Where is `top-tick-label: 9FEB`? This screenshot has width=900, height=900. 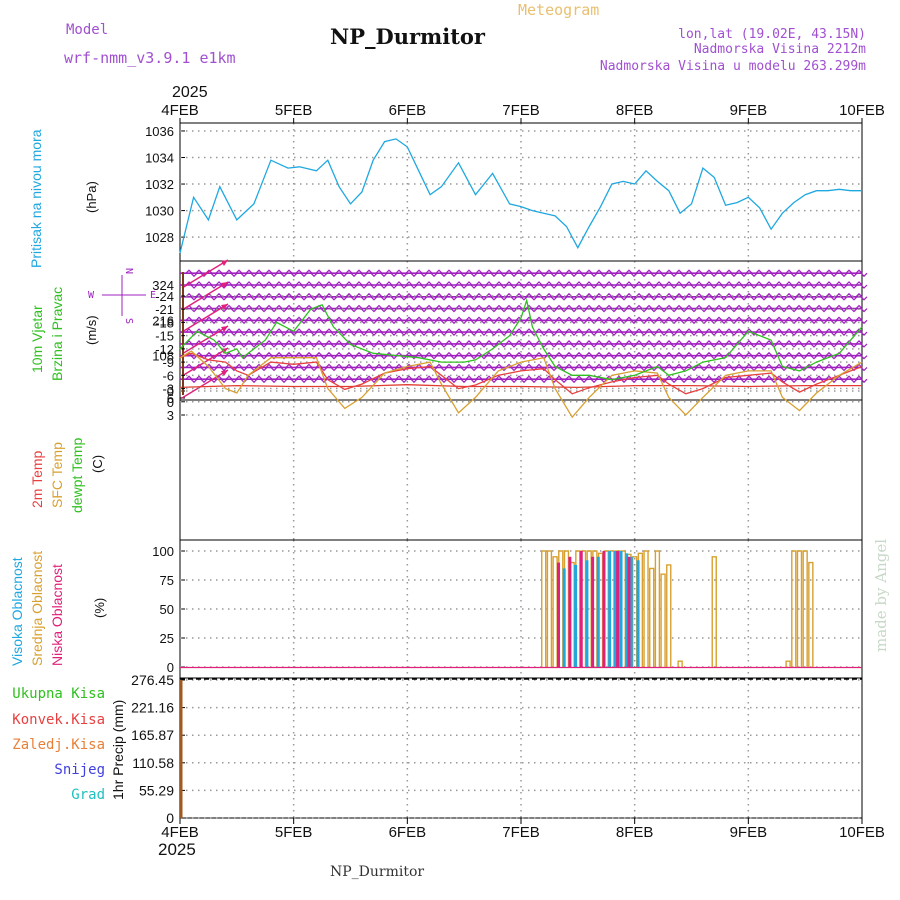 top-tick-label: 9FEB is located at coordinates (749, 110).